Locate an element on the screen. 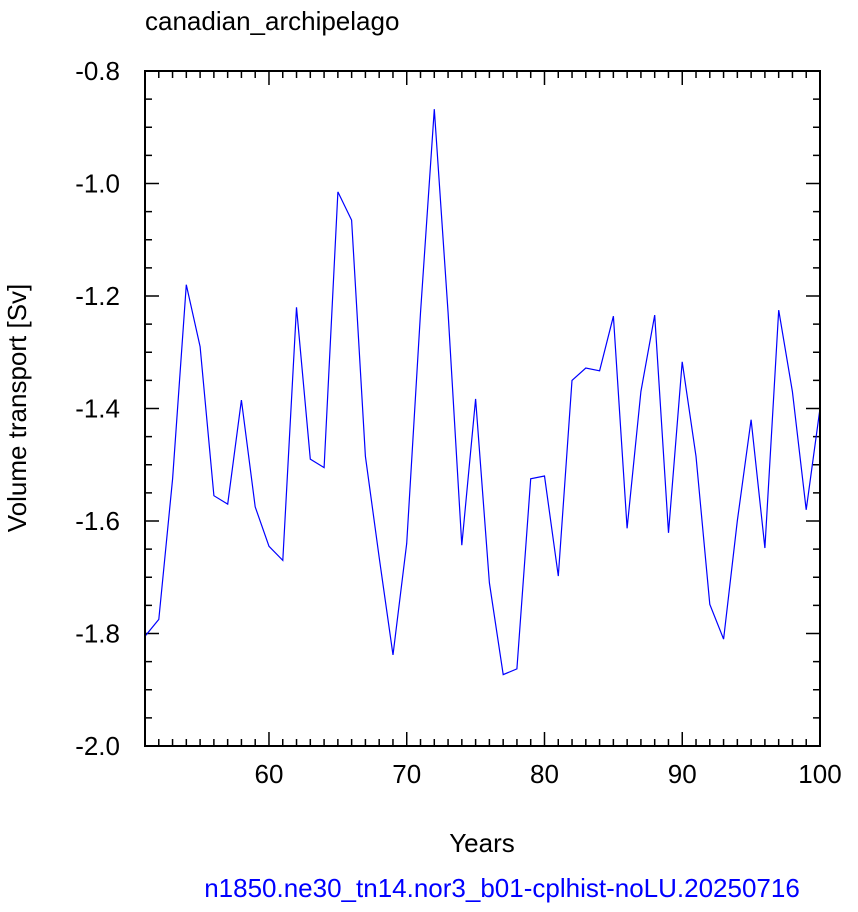  y-tick-label: -2.0 is located at coordinates (97, 746).